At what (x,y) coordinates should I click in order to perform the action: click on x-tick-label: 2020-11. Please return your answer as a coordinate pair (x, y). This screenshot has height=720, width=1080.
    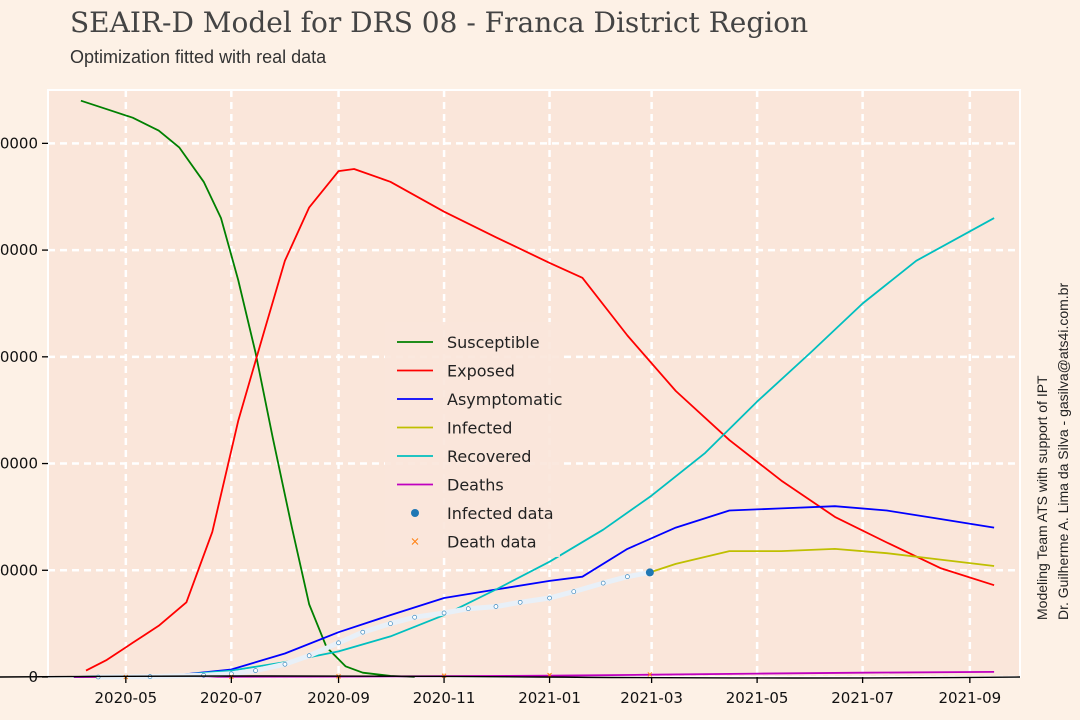
    Looking at the image, I should click on (444, 698).